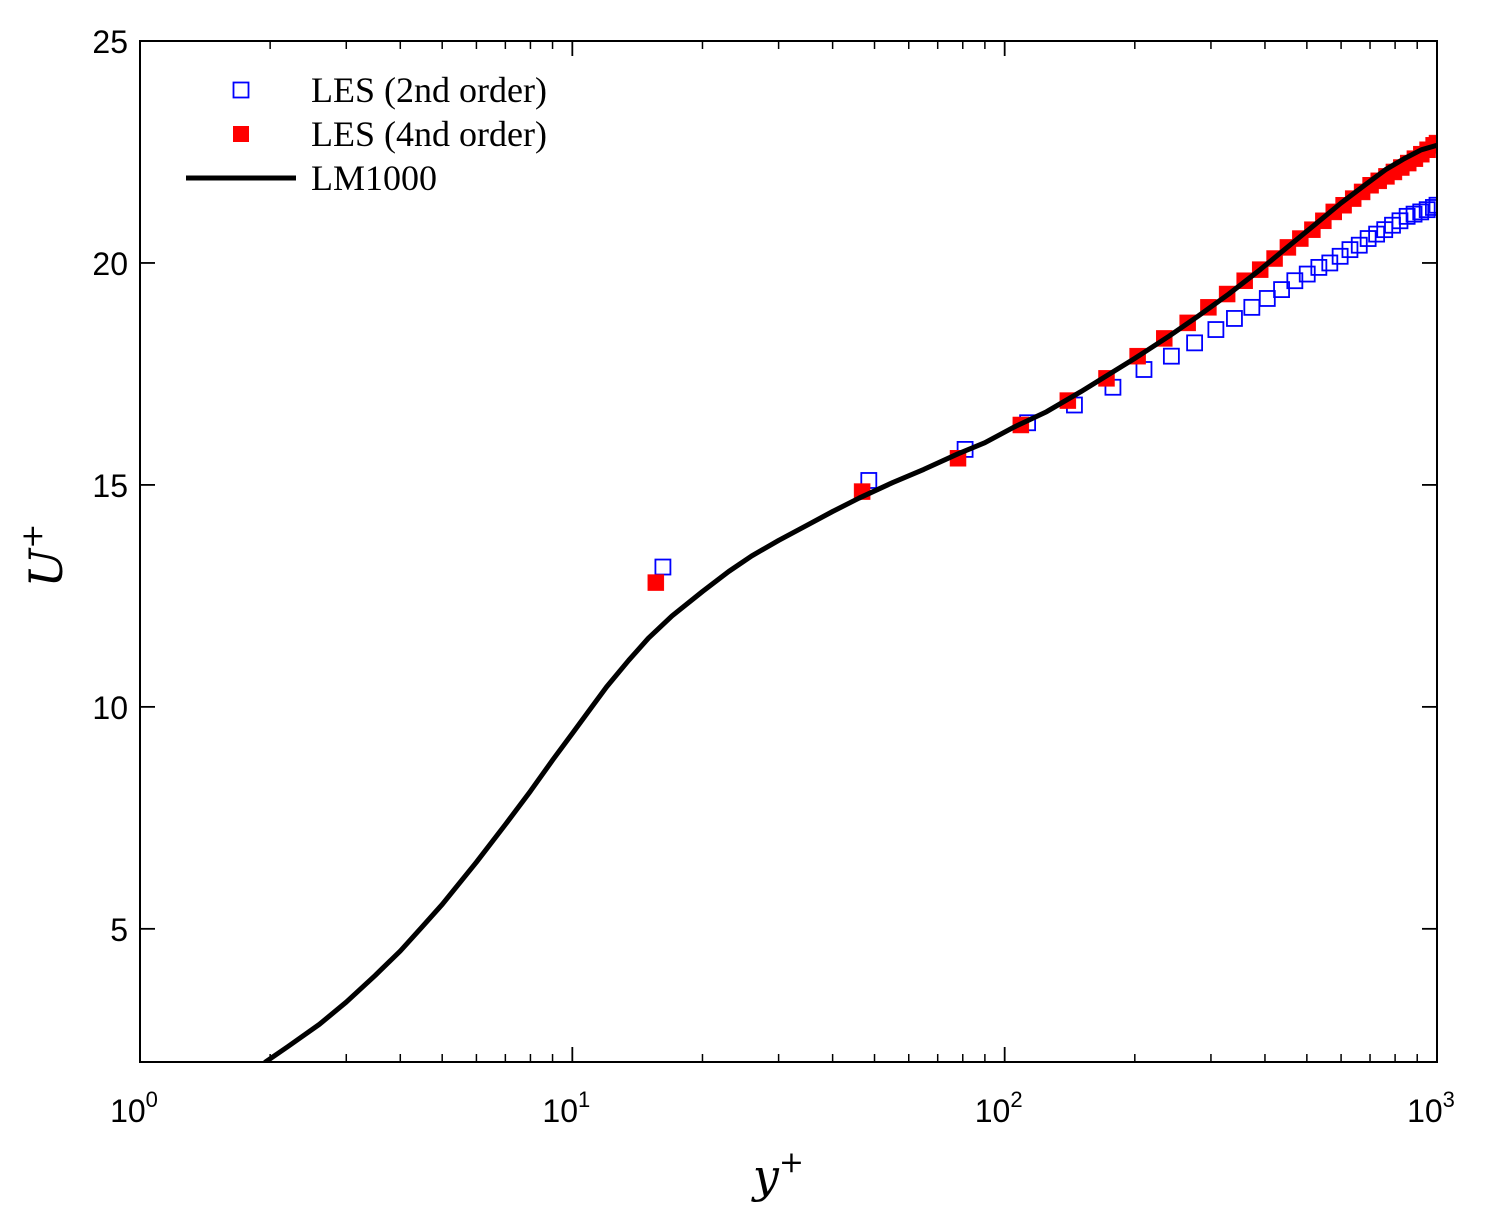 This screenshot has height=1227, width=1494. What do you see at coordinates (119, 930) in the screenshot?
I see `y-tick-label: 5` at bounding box center [119, 930].